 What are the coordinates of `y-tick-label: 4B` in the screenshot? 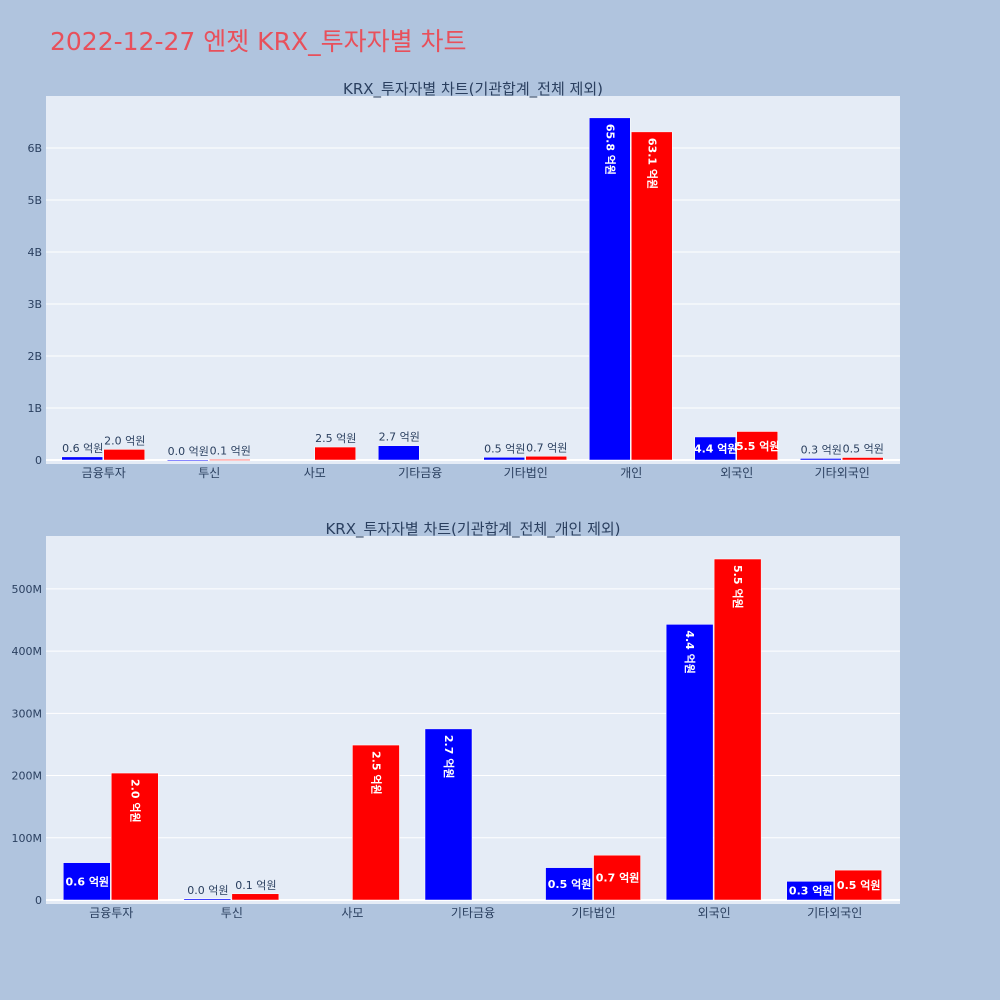 It's located at (34, 252).